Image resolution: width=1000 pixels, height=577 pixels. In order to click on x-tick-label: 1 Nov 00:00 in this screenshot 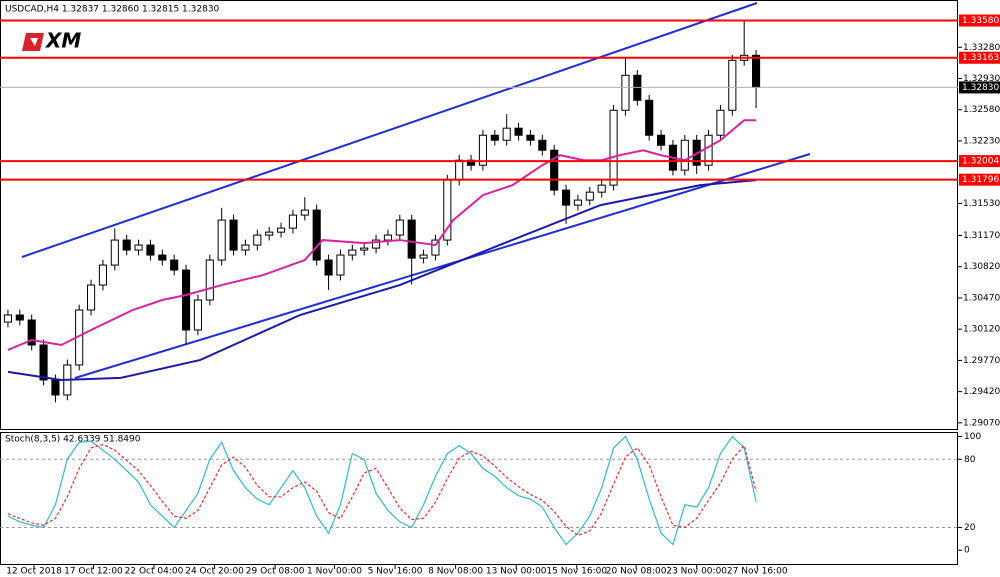, I will do `click(334, 572)`.